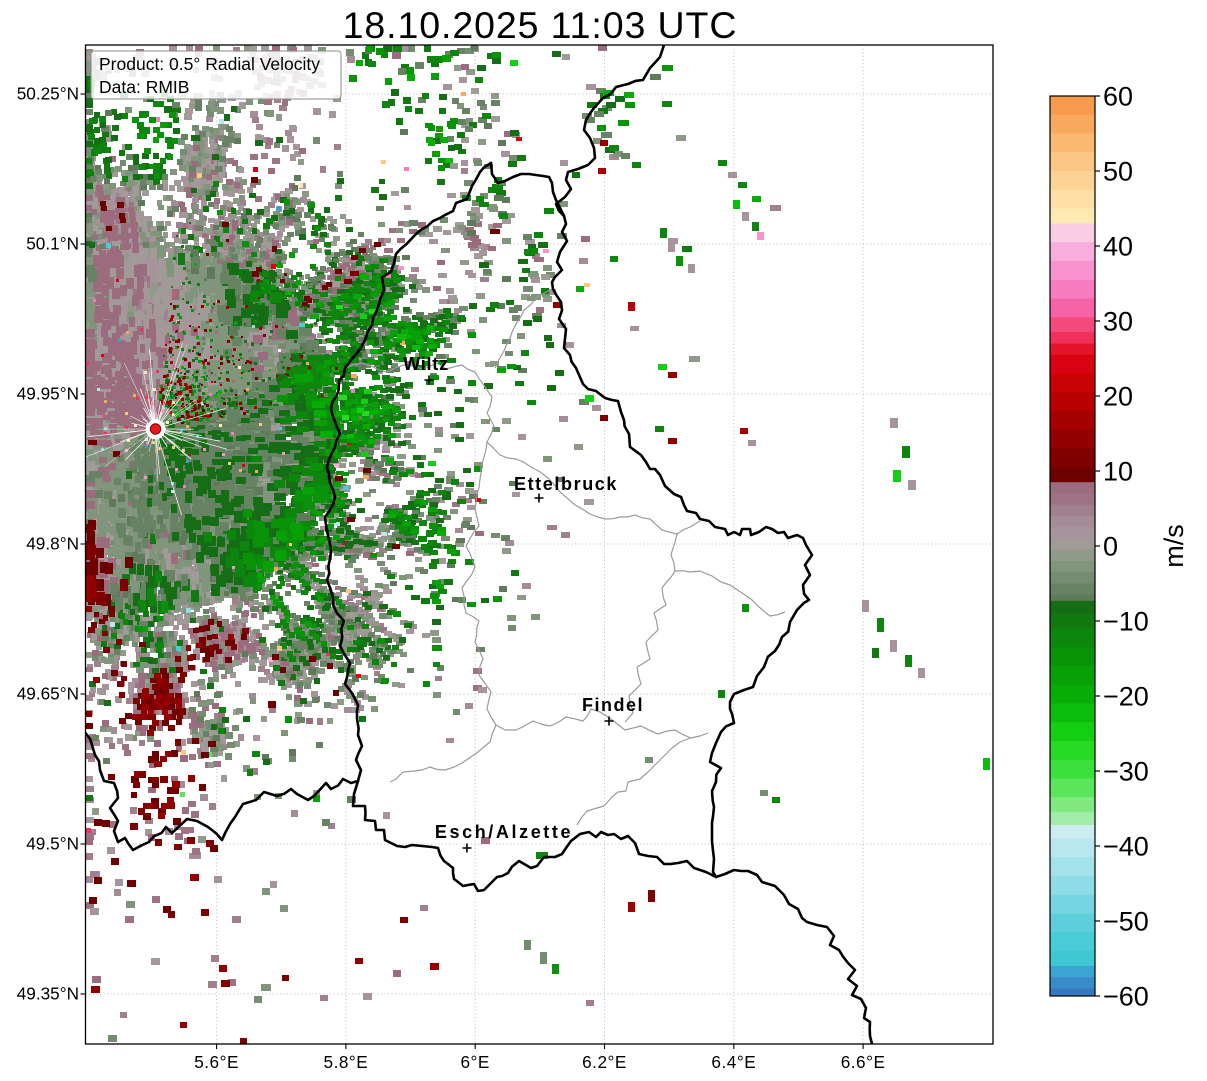 This screenshot has width=1207, height=1081. What do you see at coordinates (504, 832) in the screenshot?
I see `svg-text: Esch/Alzette` at bounding box center [504, 832].